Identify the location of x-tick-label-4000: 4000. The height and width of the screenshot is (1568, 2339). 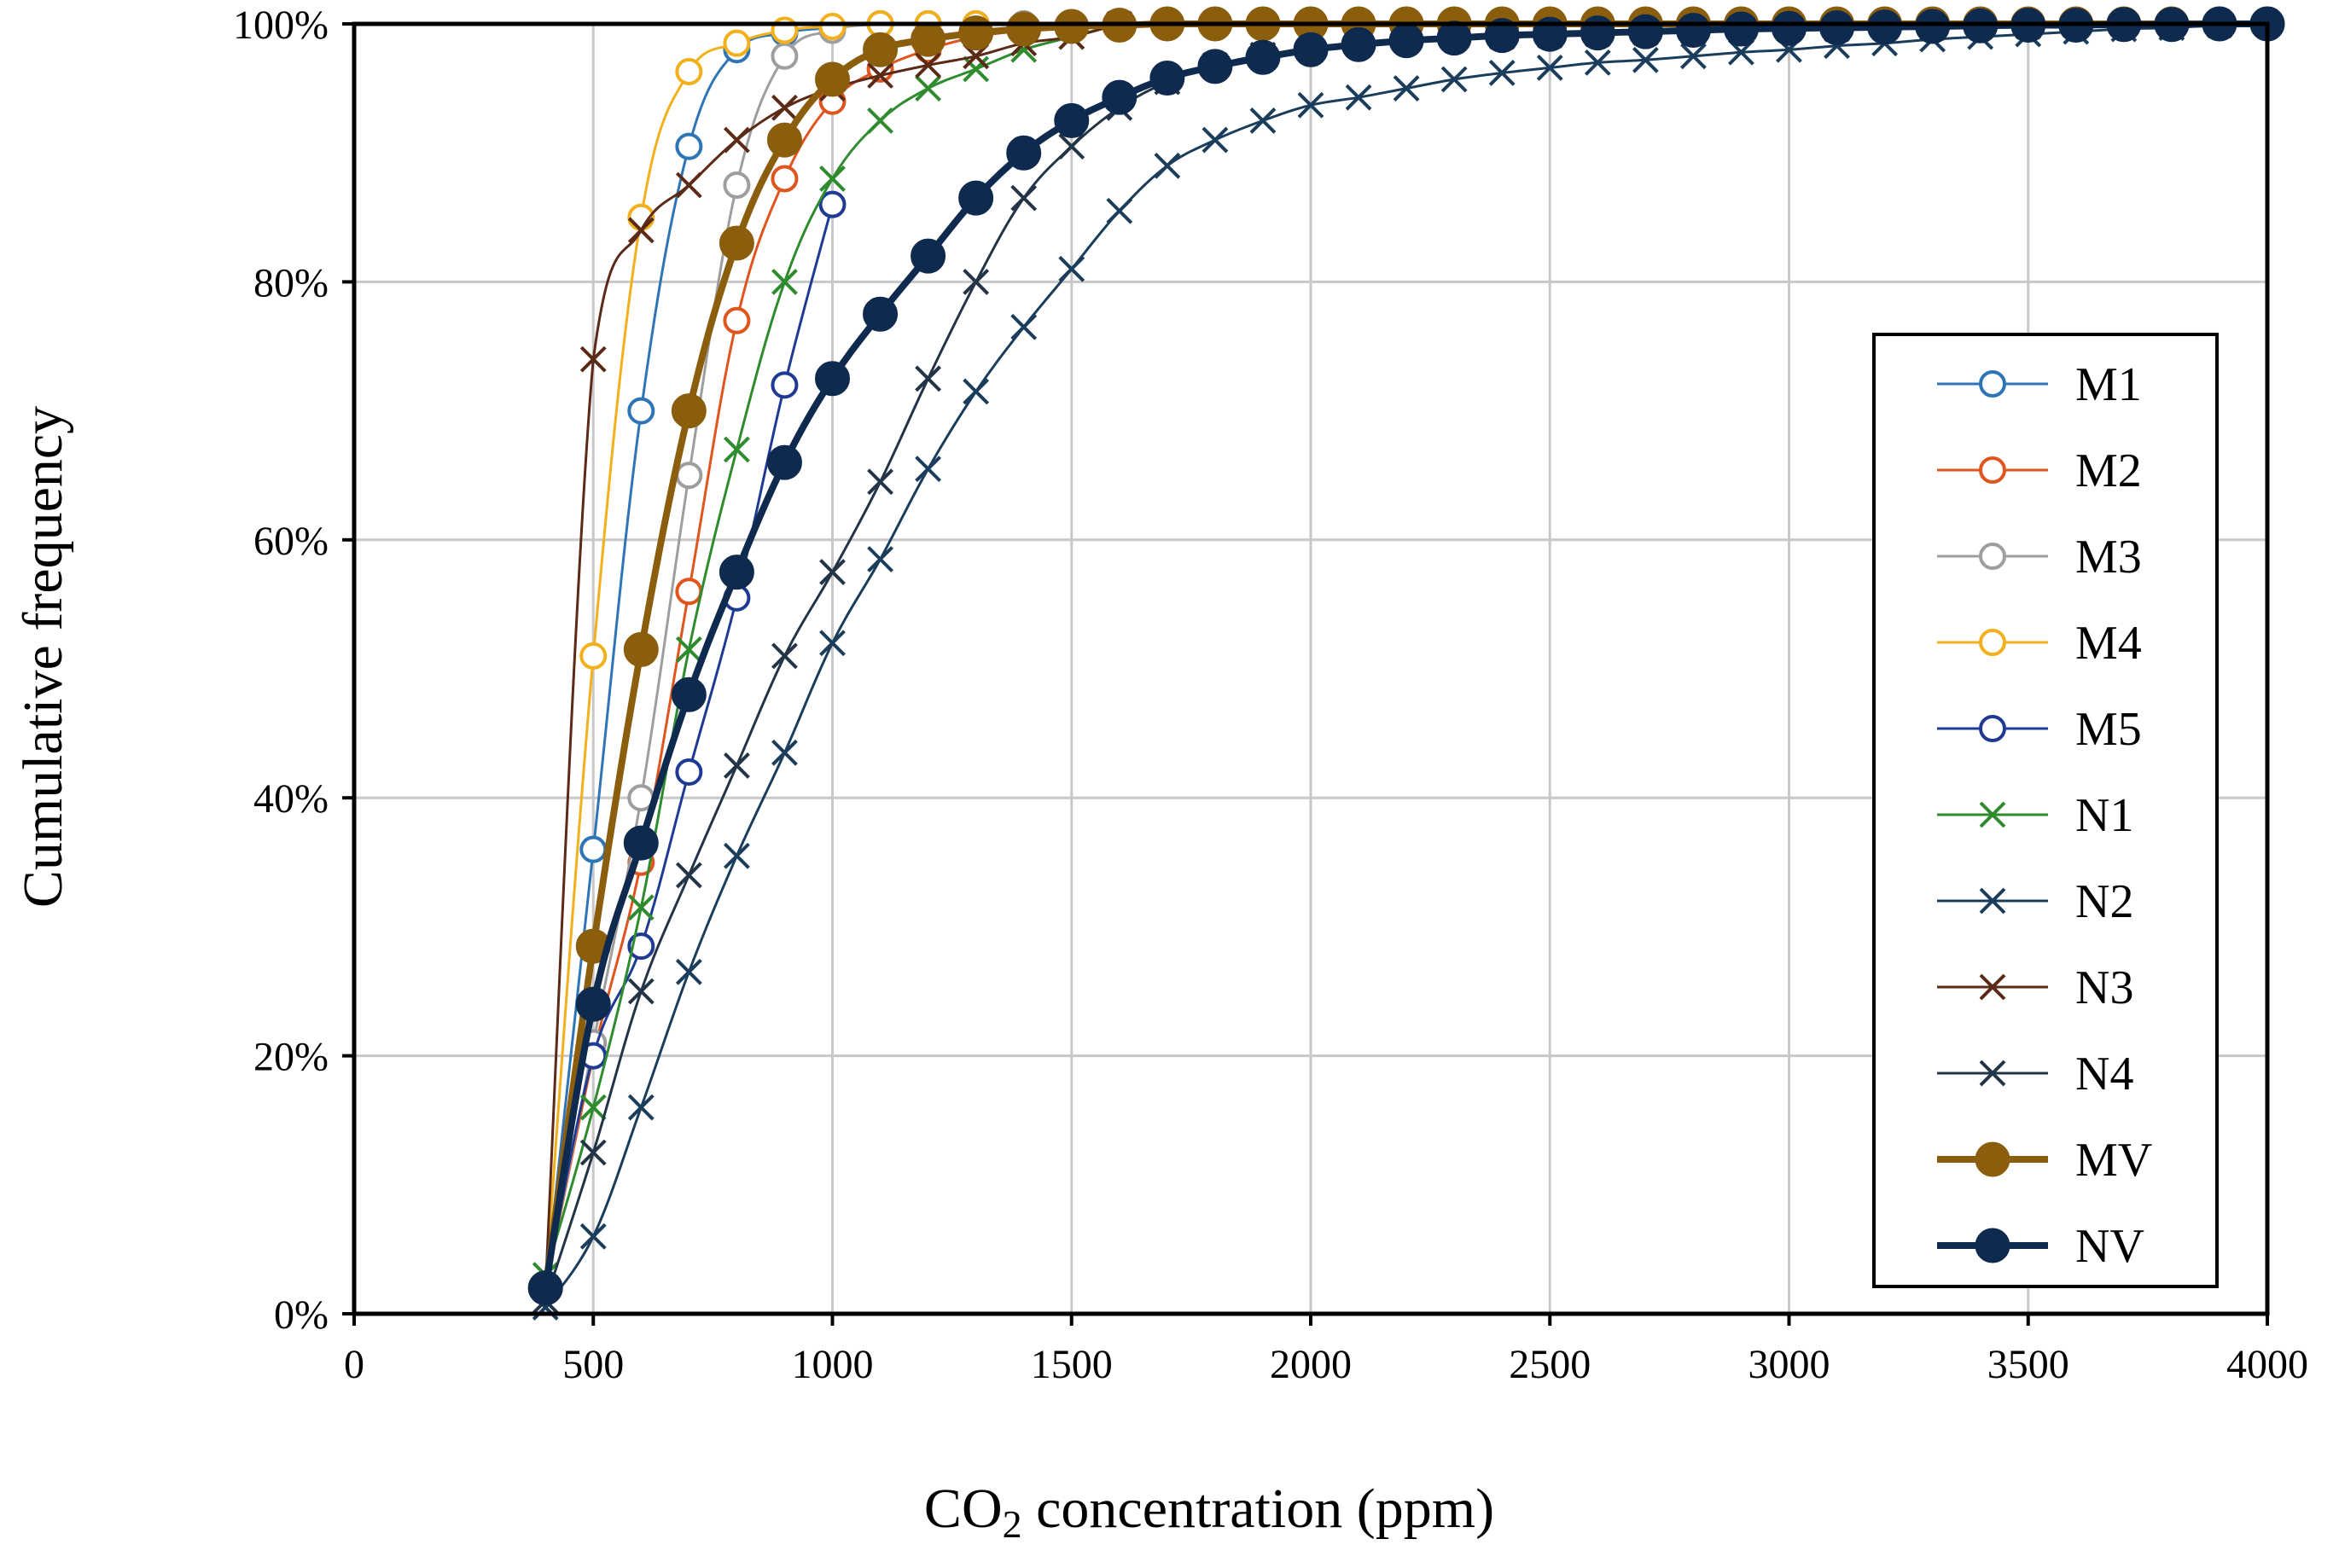
(2267, 1364).